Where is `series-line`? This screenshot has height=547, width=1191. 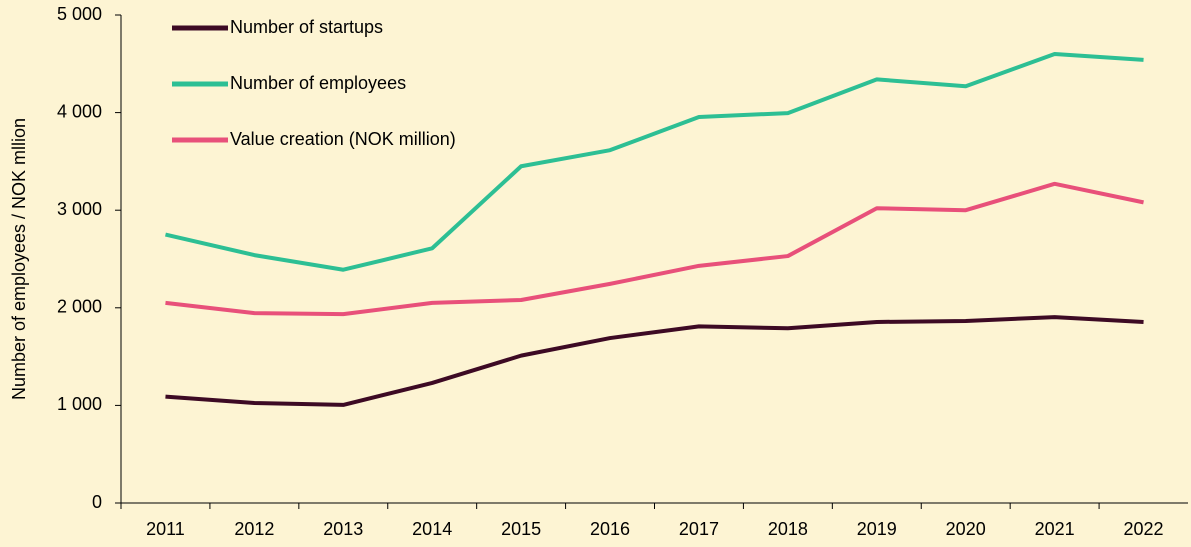
series-line is located at coordinates (654, 361).